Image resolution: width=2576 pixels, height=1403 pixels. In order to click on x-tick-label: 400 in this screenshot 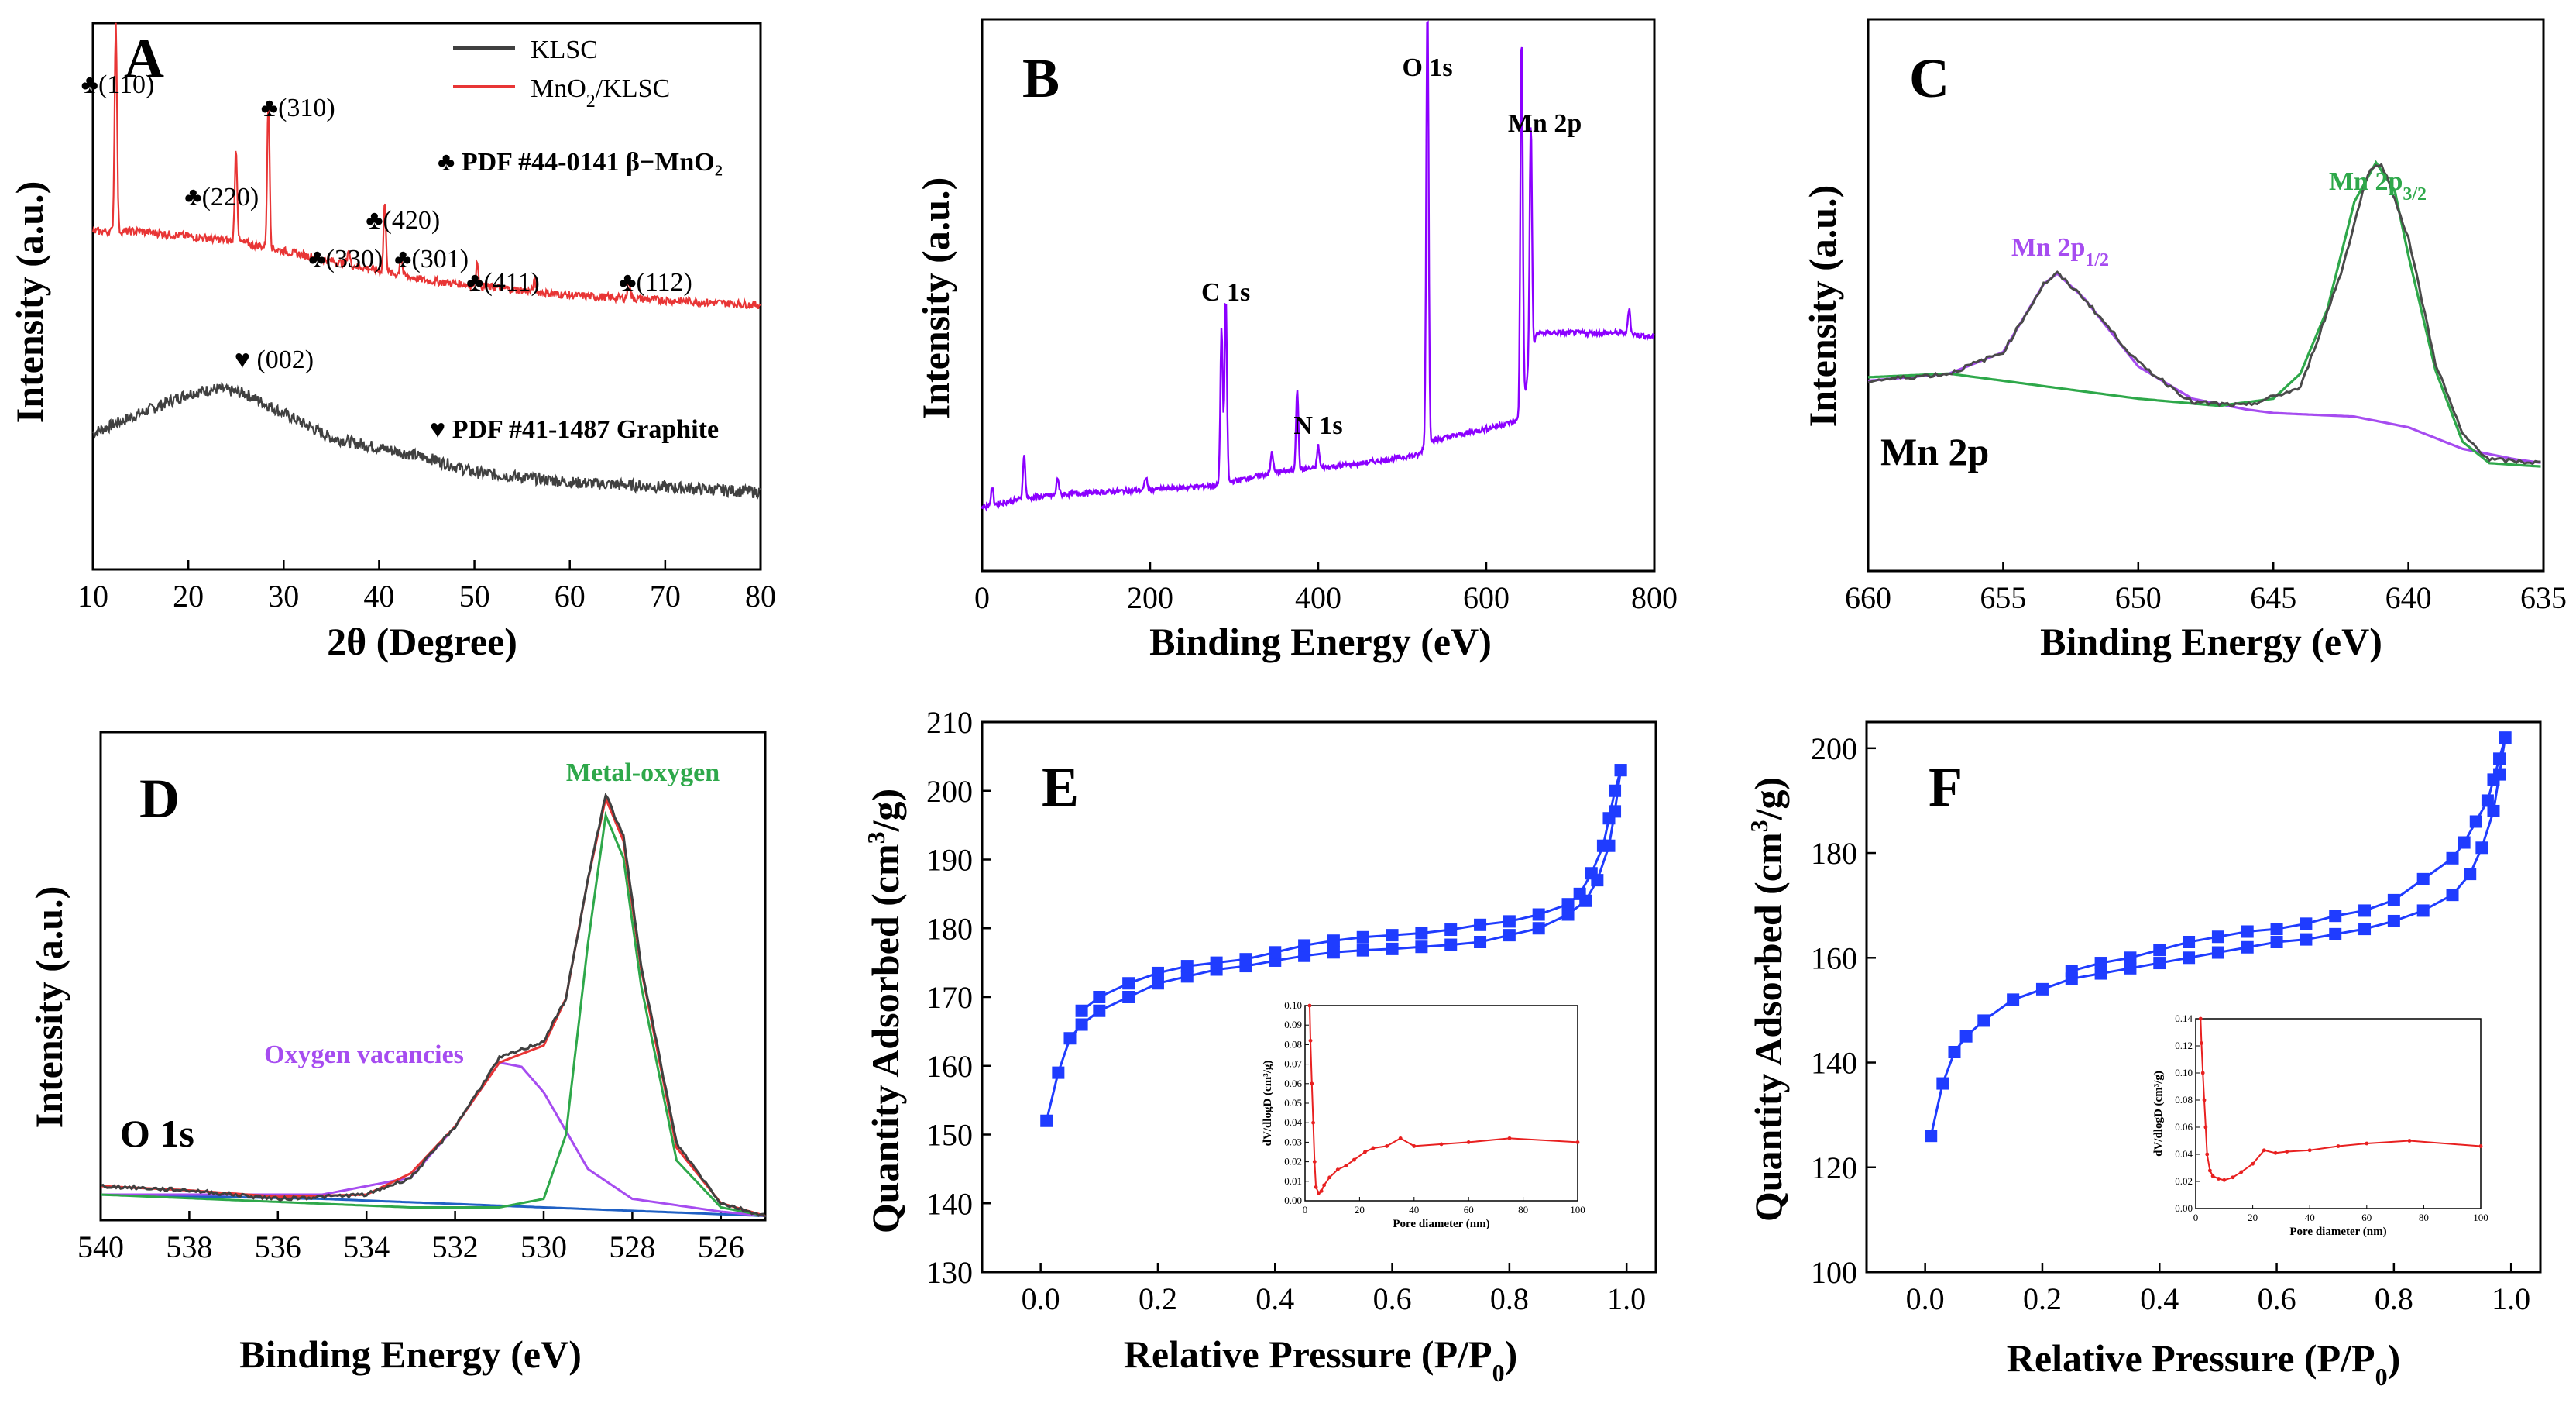, I will do `click(1318, 597)`.